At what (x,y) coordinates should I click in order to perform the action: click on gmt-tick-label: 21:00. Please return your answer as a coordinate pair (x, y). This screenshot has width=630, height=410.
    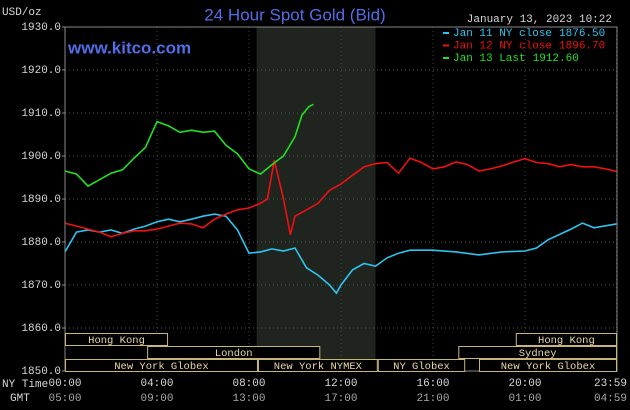
    Looking at the image, I should click on (432, 399).